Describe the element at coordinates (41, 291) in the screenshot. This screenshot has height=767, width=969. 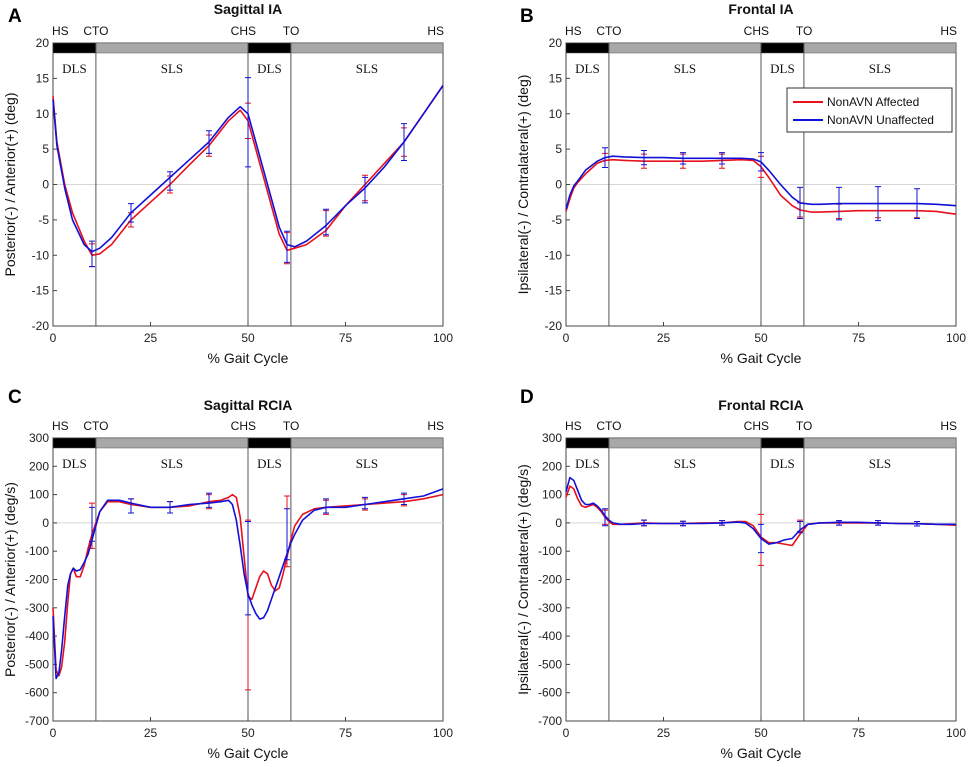
I see `panel-a-ytick-label-1: -15` at that location.